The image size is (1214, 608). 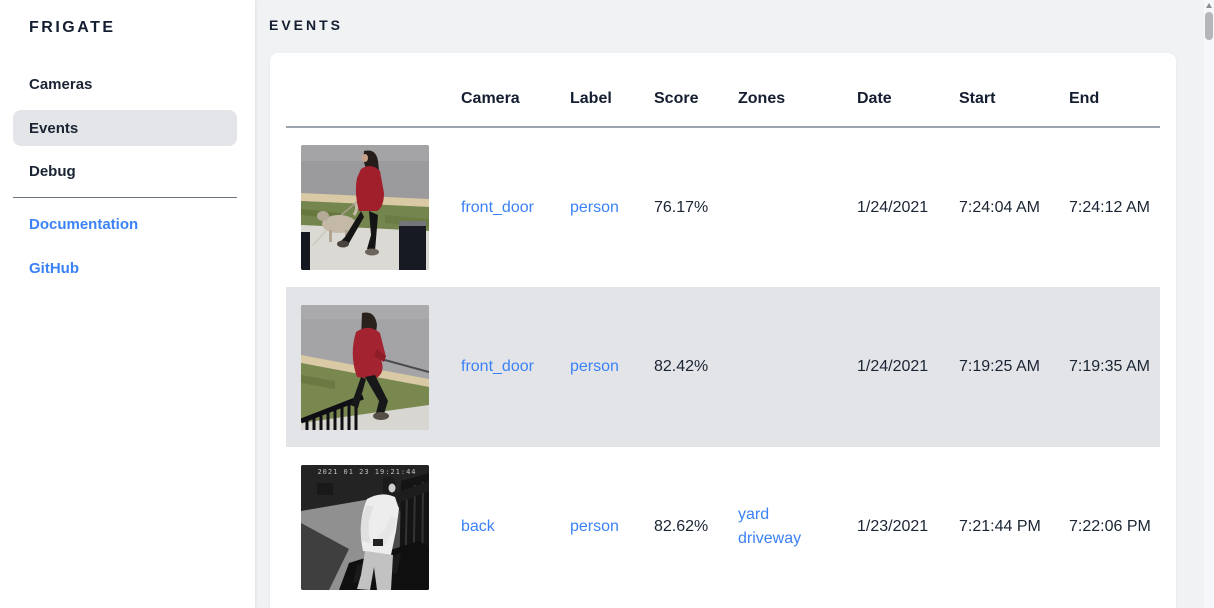 What do you see at coordinates (1209, 26) in the screenshot?
I see `scrollbar-thumb` at bounding box center [1209, 26].